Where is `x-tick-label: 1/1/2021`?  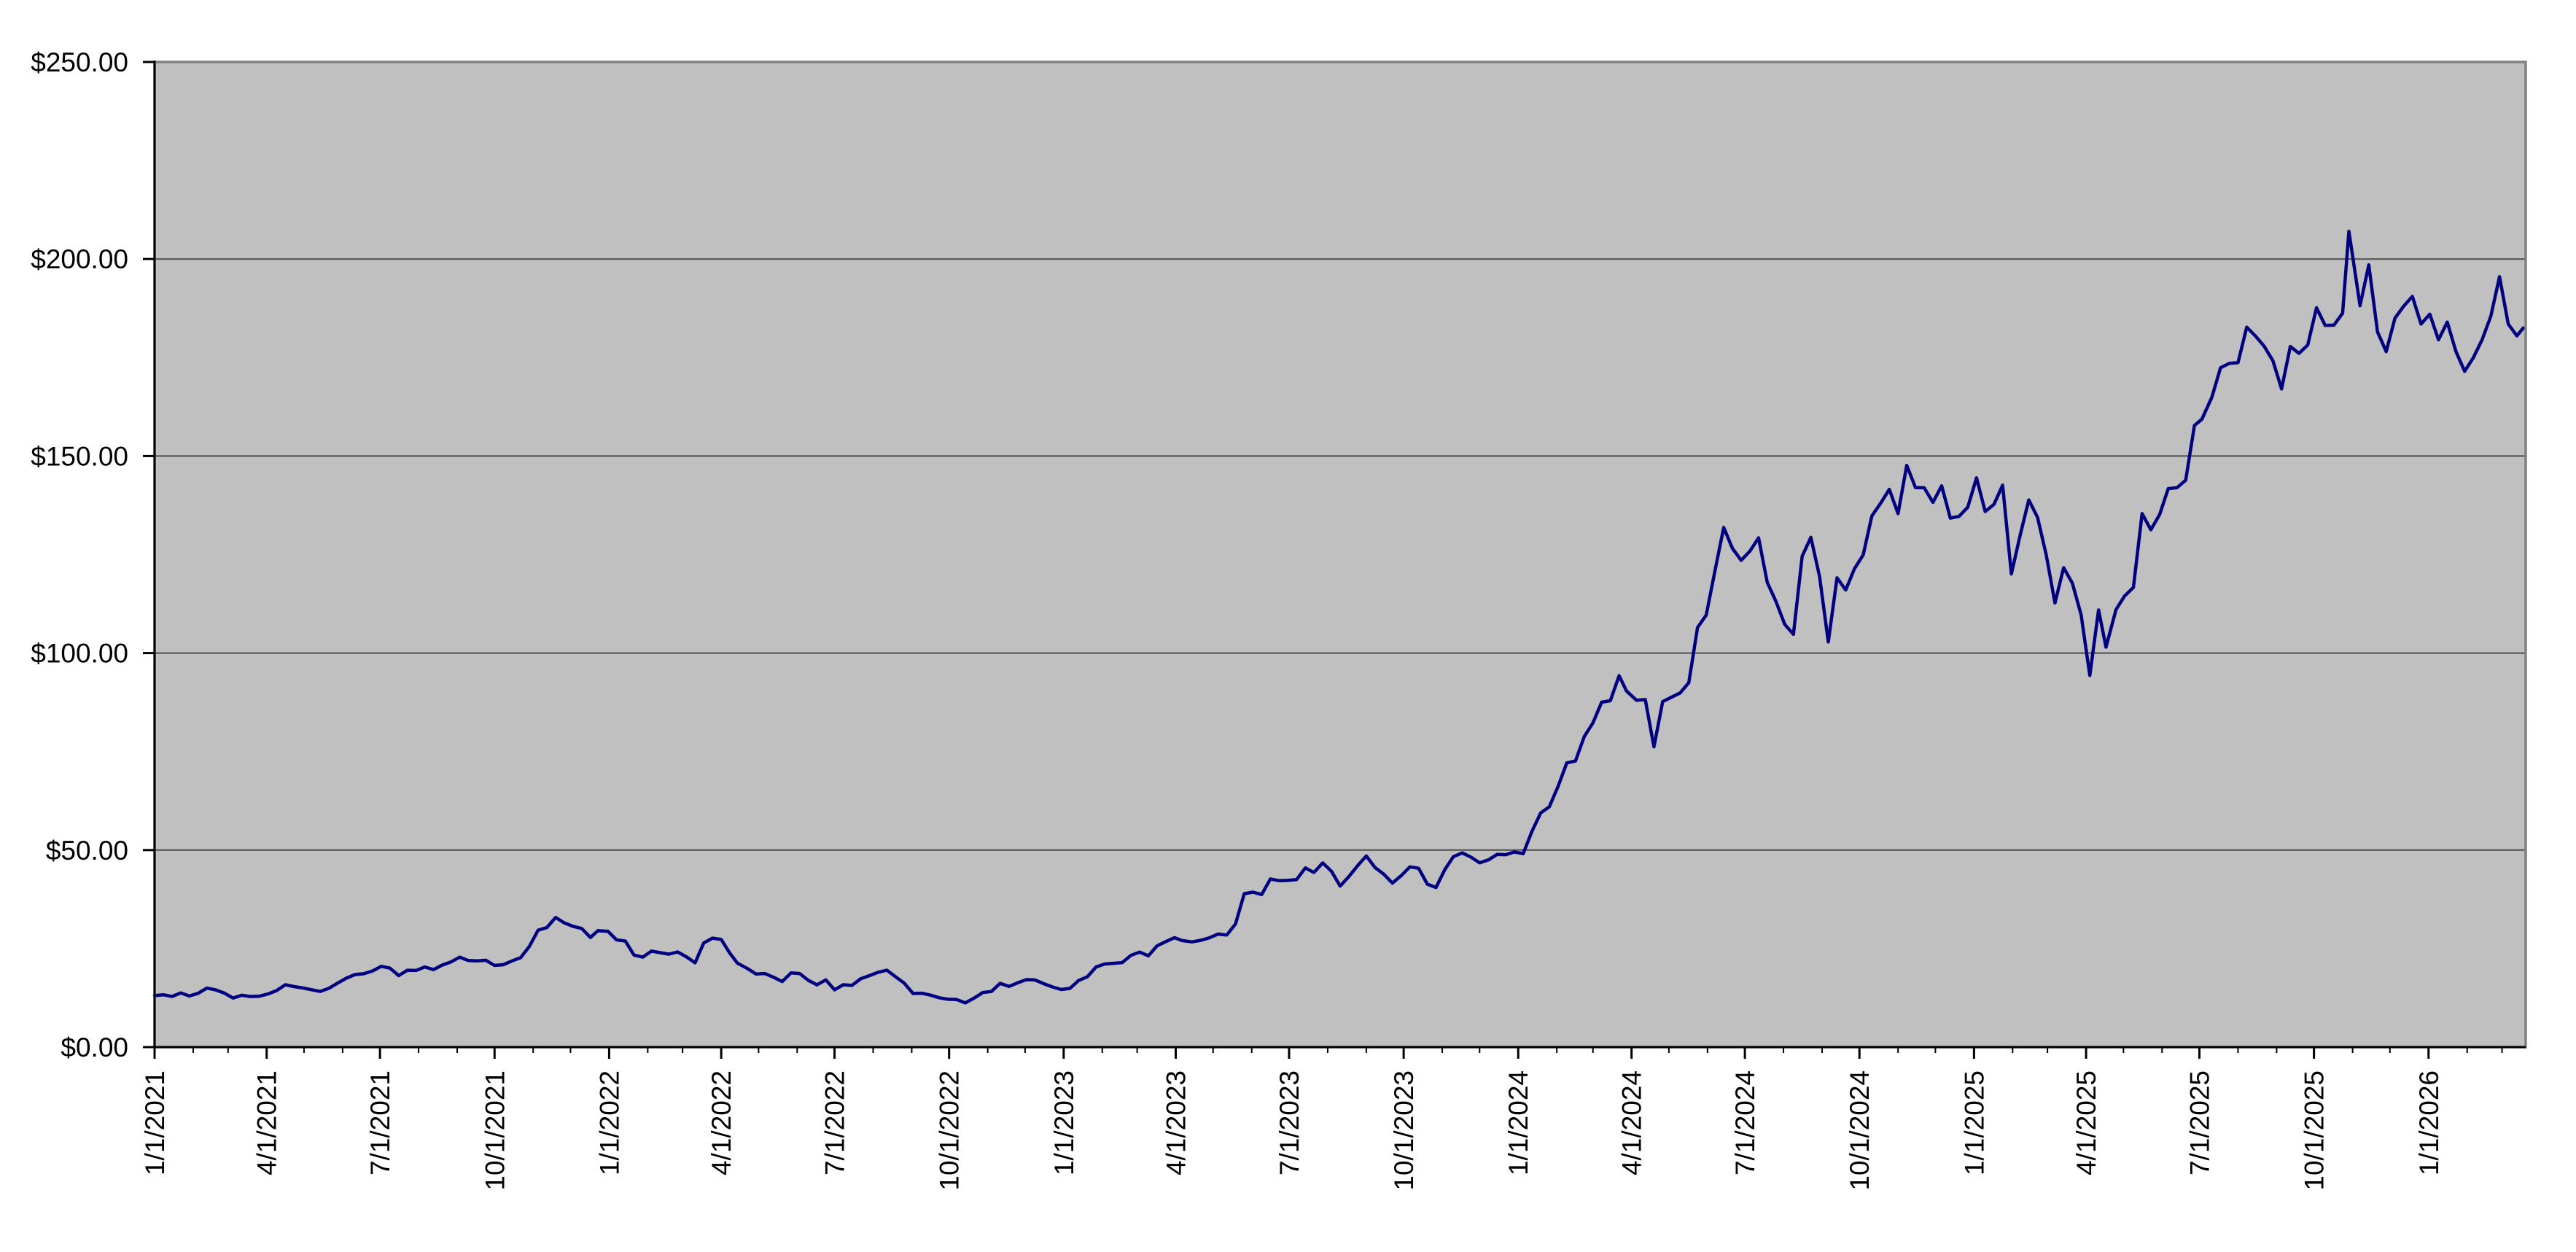 x-tick-label: 1/1/2021 is located at coordinates (155, 1122).